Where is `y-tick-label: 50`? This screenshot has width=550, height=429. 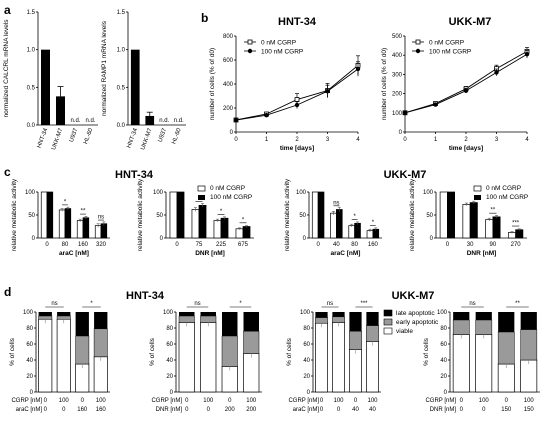
y-tick-label: 50 is located at coordinates (31, 216).